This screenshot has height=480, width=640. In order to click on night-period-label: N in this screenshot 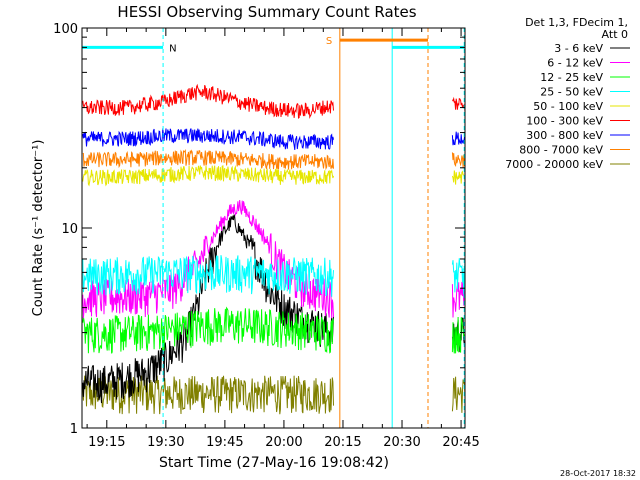, I will do `click(172, 48)`.